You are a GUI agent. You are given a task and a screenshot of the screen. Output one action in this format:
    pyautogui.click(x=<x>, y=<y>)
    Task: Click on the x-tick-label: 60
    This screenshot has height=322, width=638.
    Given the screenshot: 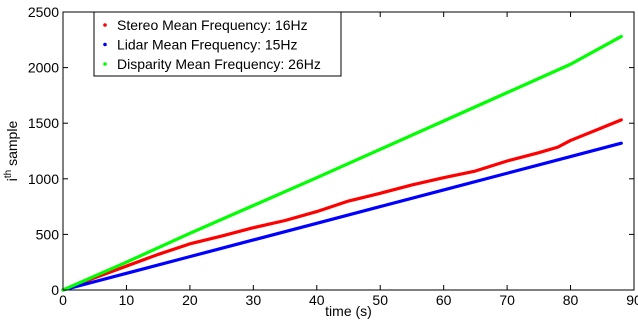 What is the action you would take?
    pyautogui.click(x=444, y=300)
    